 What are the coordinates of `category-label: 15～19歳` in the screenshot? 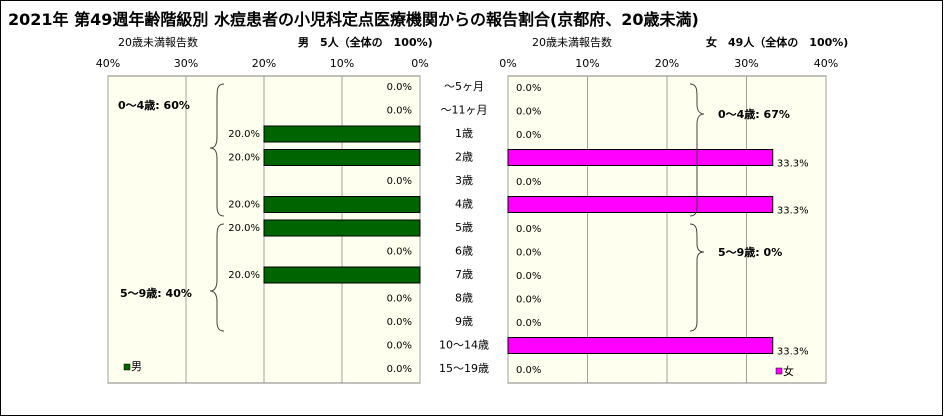 It's located at (464, 368).